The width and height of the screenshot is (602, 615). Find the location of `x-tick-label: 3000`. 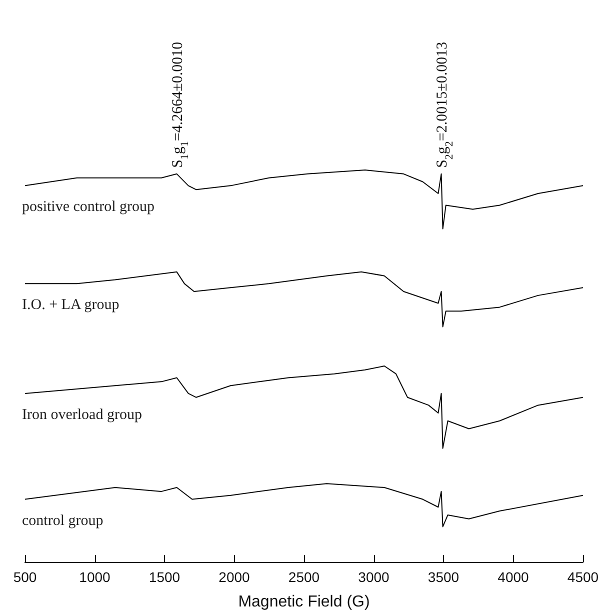

x-tick-label: 3000 is located at coordinates (374, 577).